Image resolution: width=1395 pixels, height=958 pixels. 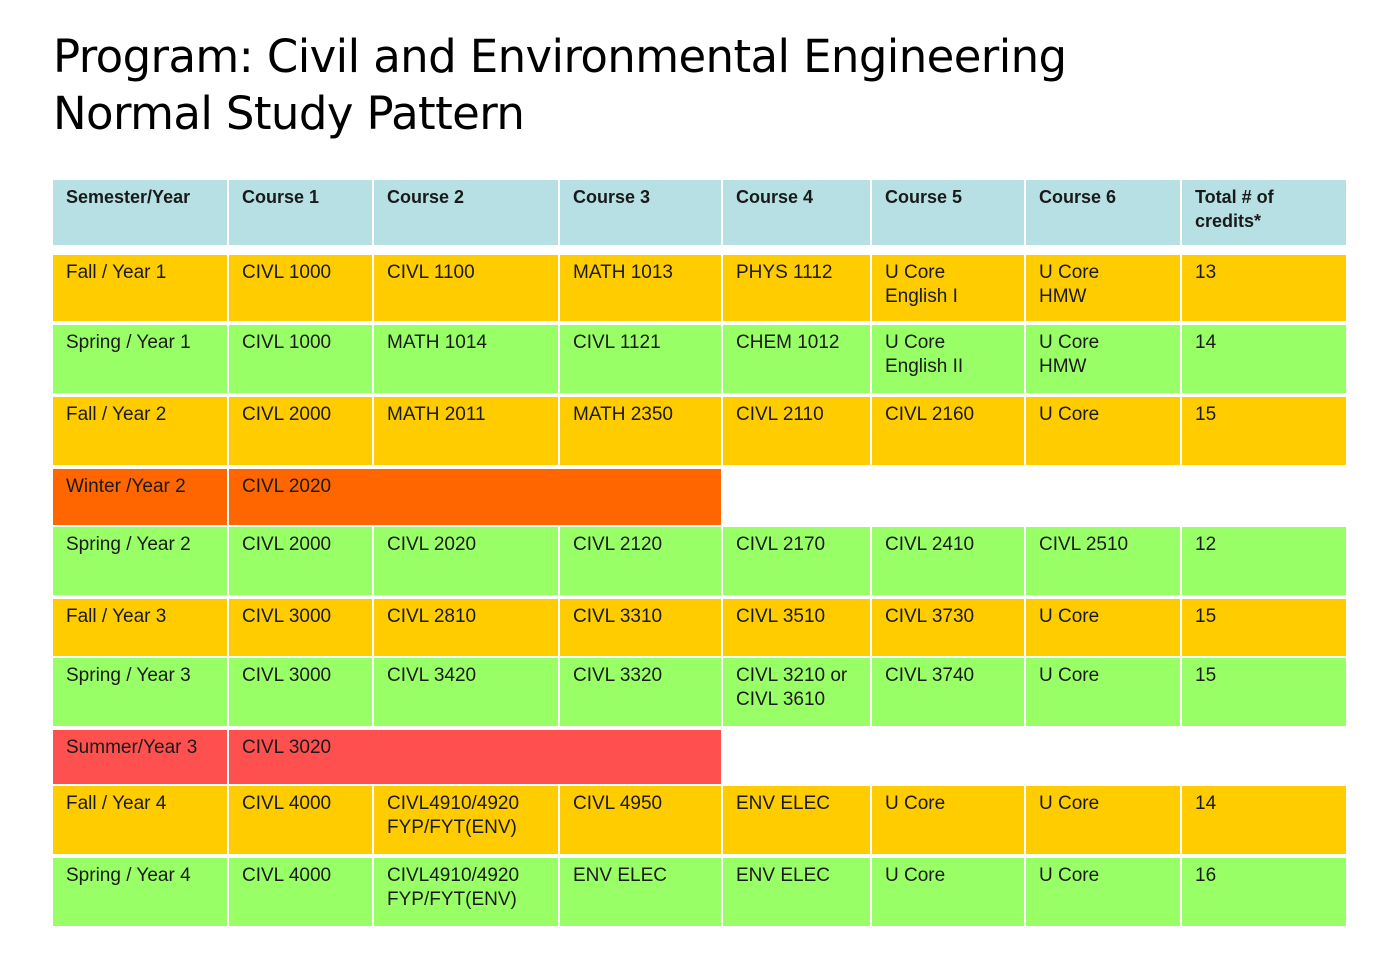 I want to click on credits-cell: 12, so click(x=1264, y=561).